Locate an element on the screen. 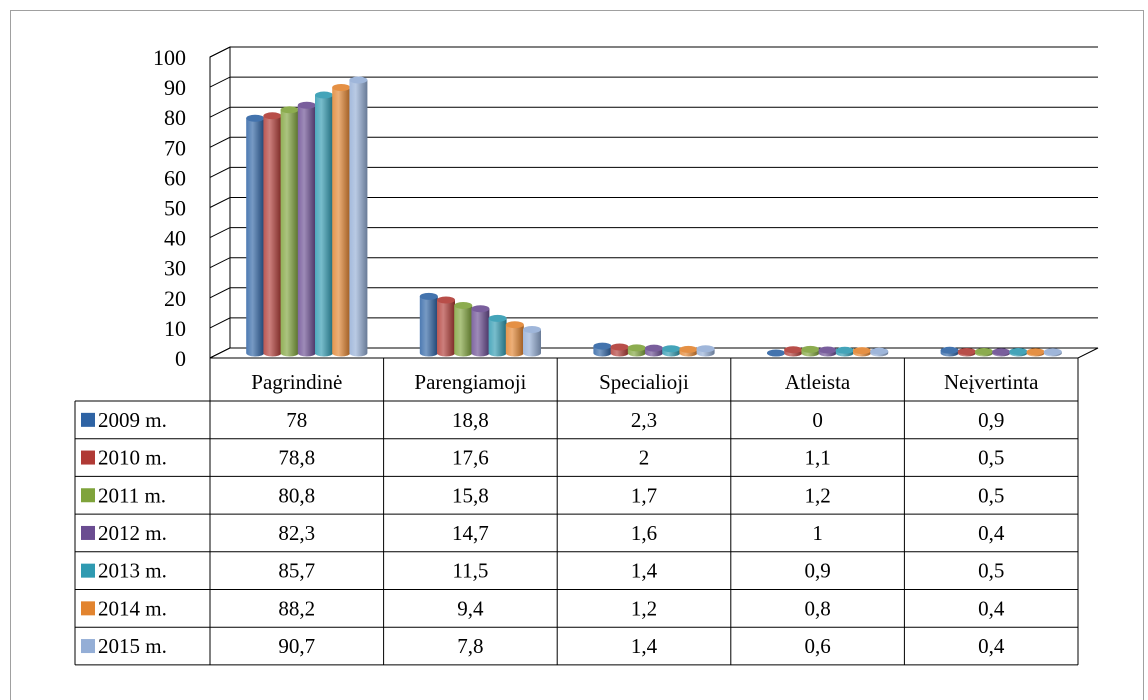 Image resolution: width=1148 pixels, height=700 pixels. y-tick-label: 90 is located at coordinates (175, 87).